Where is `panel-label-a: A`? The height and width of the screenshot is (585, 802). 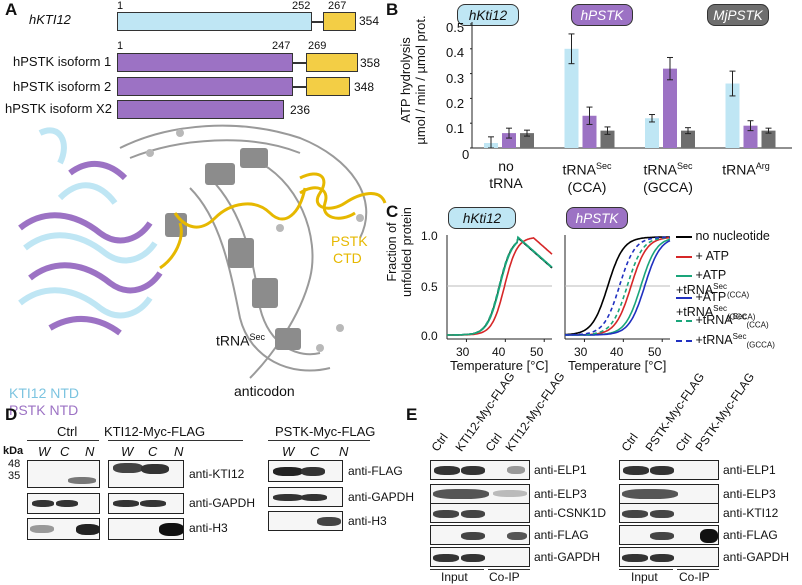
panel-label-a: A is located at coordinates (11, 9).